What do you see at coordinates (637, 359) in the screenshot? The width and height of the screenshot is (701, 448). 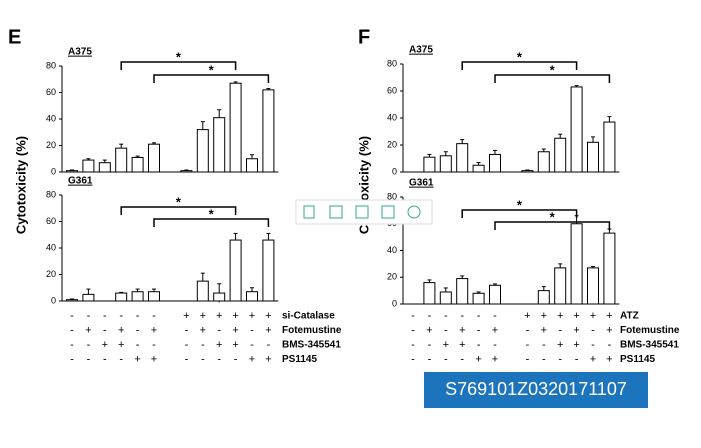 I see `condition-name: PS1145` at bounding box center [637, 359].